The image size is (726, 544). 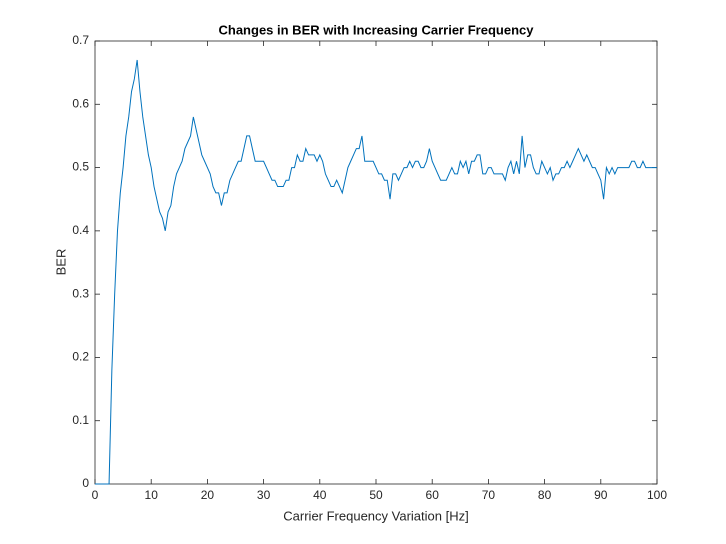 What do you see at coordinates (489, 495) in the screenshot?
I see `x-tick-label: 70` at bounding box center [489, 495].